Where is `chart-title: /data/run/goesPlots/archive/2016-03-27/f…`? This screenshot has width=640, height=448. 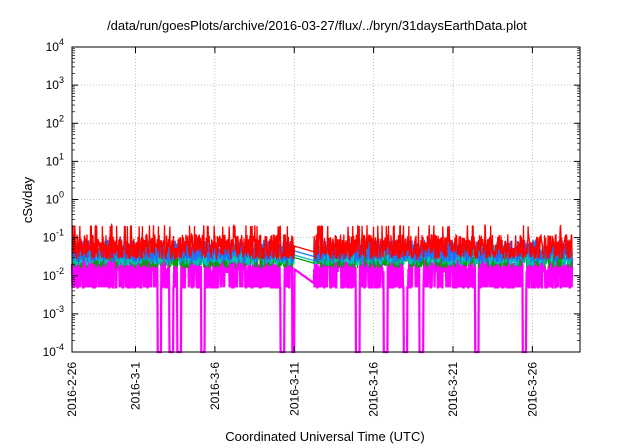 chart-title: /data/run/goesPlots/archive/2016-03-27/f… is located at coordinates (317, 25).